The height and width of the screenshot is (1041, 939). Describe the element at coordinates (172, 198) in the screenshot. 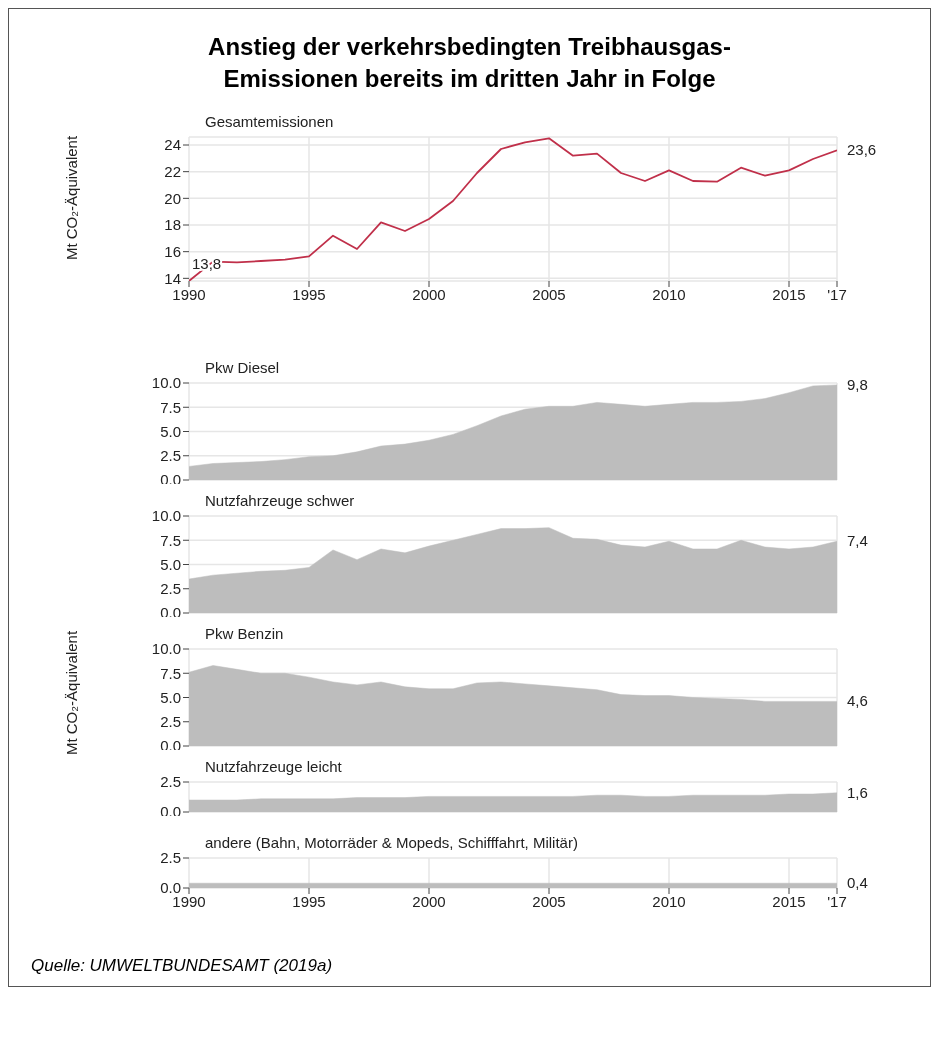

I see `y-tick-label: 20` at that location.